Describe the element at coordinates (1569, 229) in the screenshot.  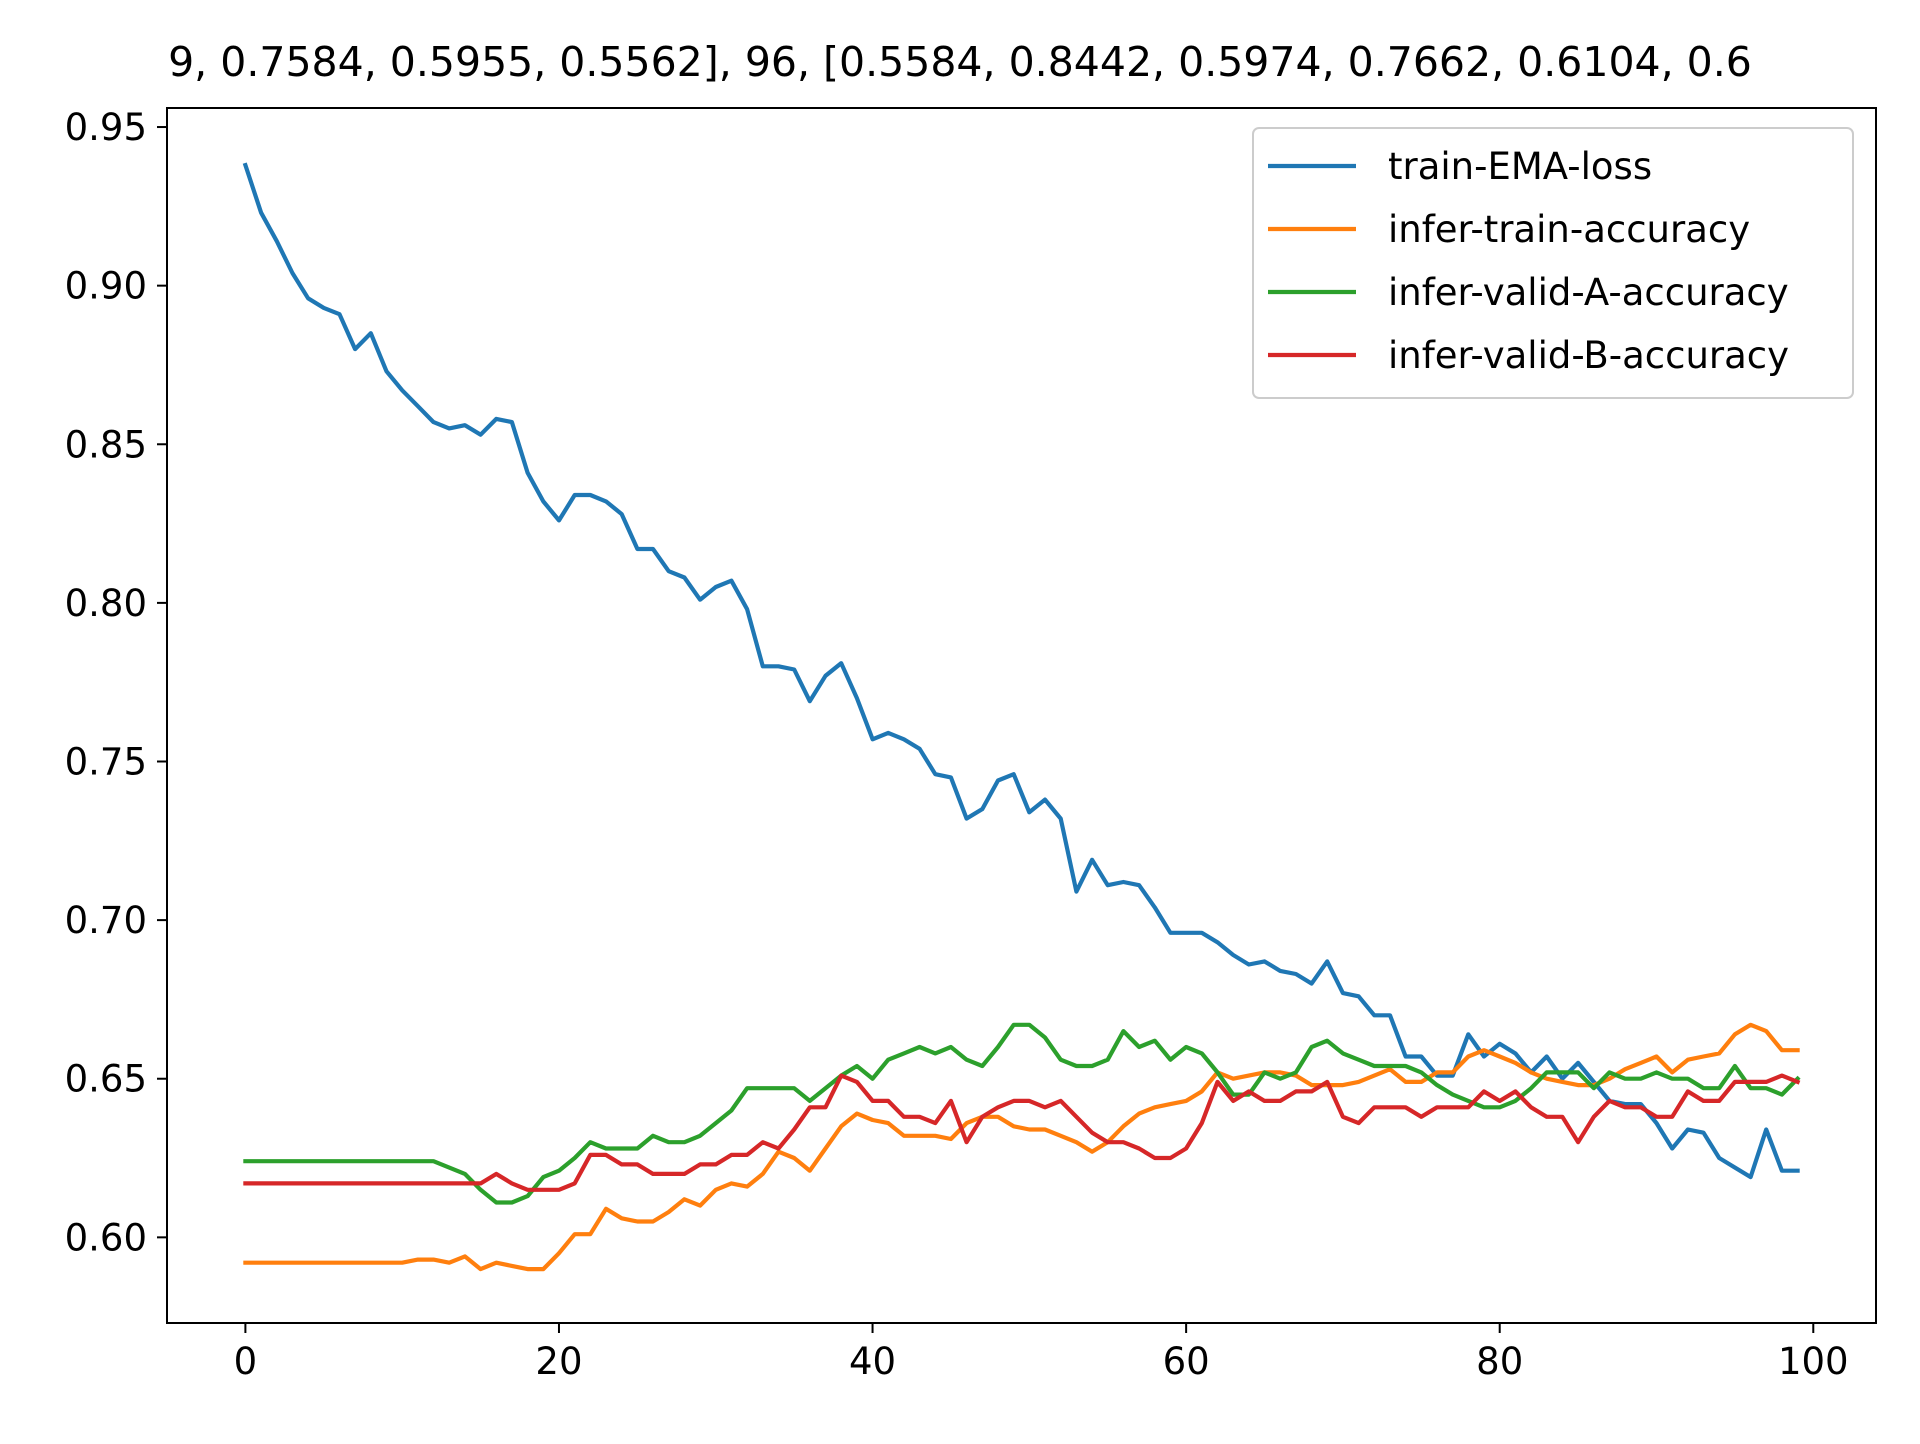
I see `legend-label-2: infer-train-accuracy` at that location.